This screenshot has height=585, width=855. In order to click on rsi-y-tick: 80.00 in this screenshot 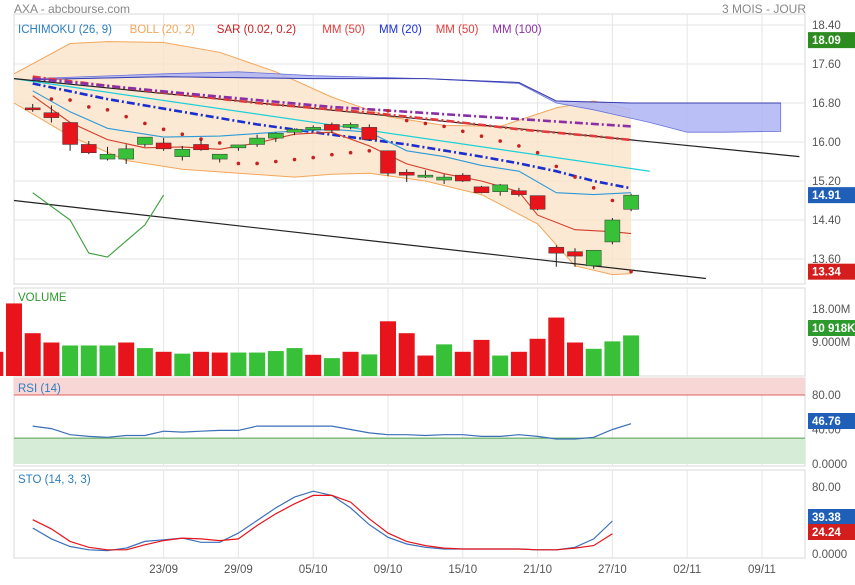, I will do `click(826, 396)`.